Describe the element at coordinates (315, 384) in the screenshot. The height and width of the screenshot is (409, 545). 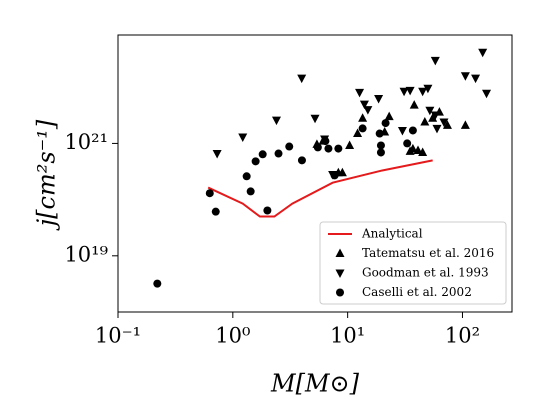
I see `x-axis-label: M[M⊙]` at that location.